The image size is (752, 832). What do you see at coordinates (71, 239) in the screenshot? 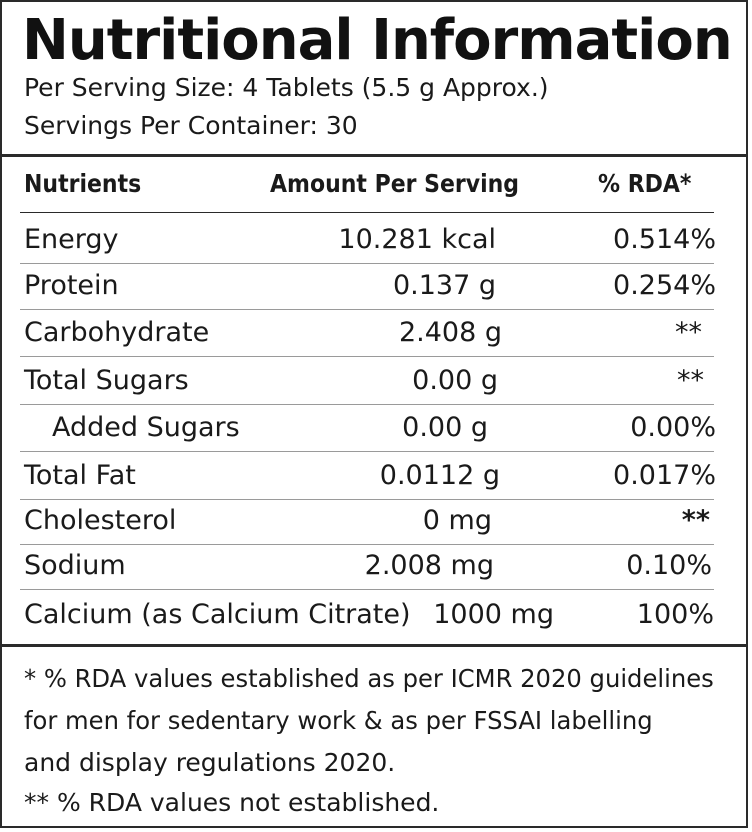
I see `nutrient-name: Energy` at bounding box center [71, 239].